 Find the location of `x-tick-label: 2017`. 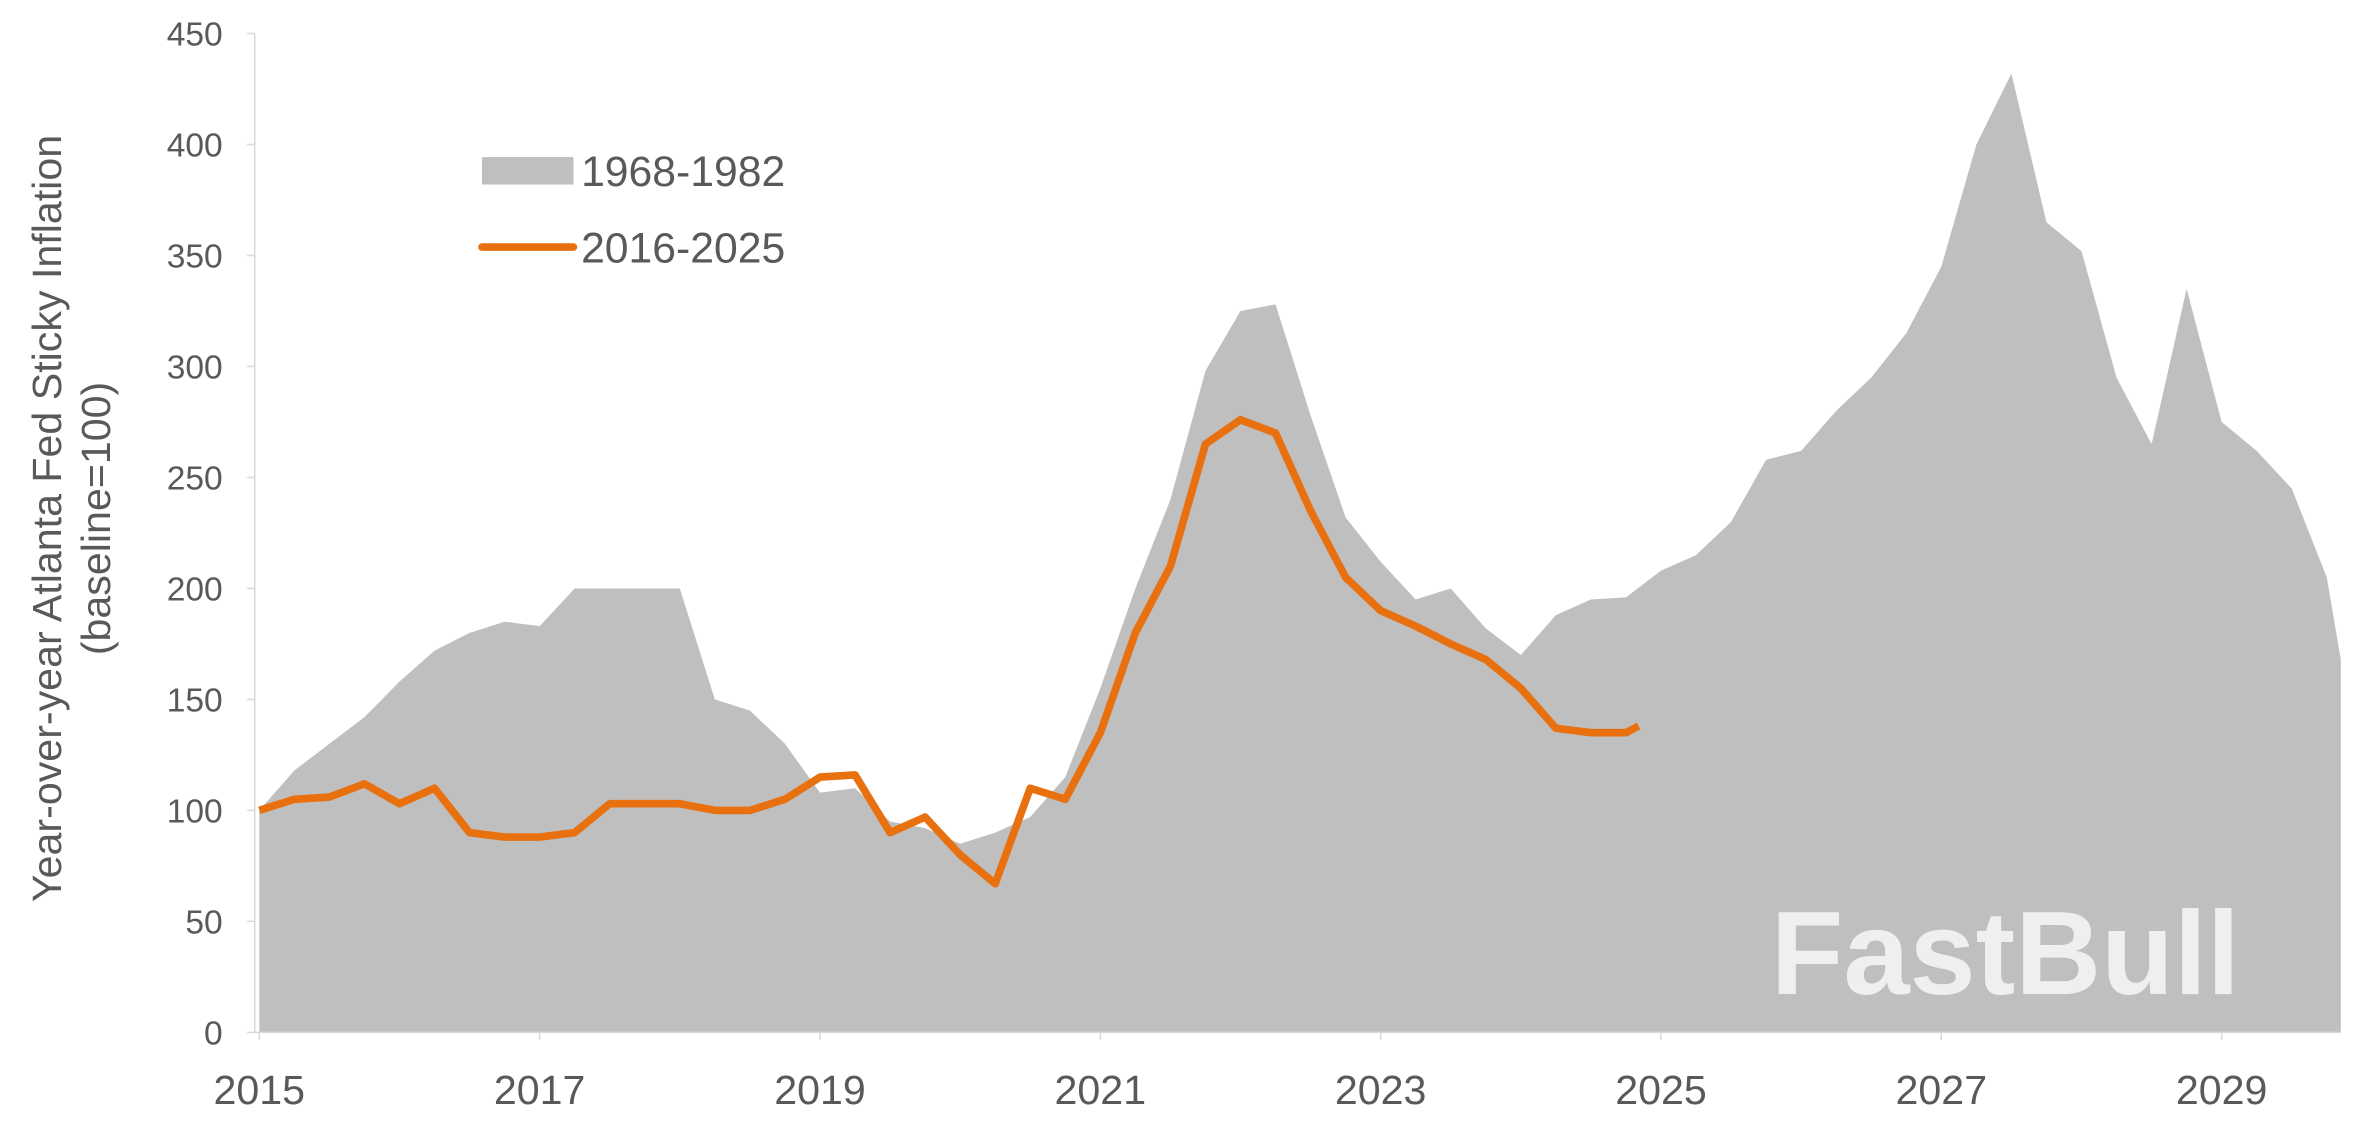

x-tick-label: 2017 is located at coordinates (540, 1090).